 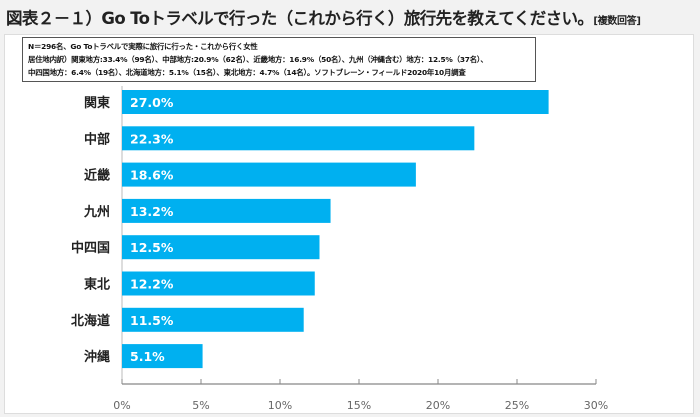 What do you see at coordinates (143, 46) in the screenshot?
I see `note-line: N＝296名、Go Toトラベルで実際に旅行に行った・これから行く女性` at bounding box center [143, 46].